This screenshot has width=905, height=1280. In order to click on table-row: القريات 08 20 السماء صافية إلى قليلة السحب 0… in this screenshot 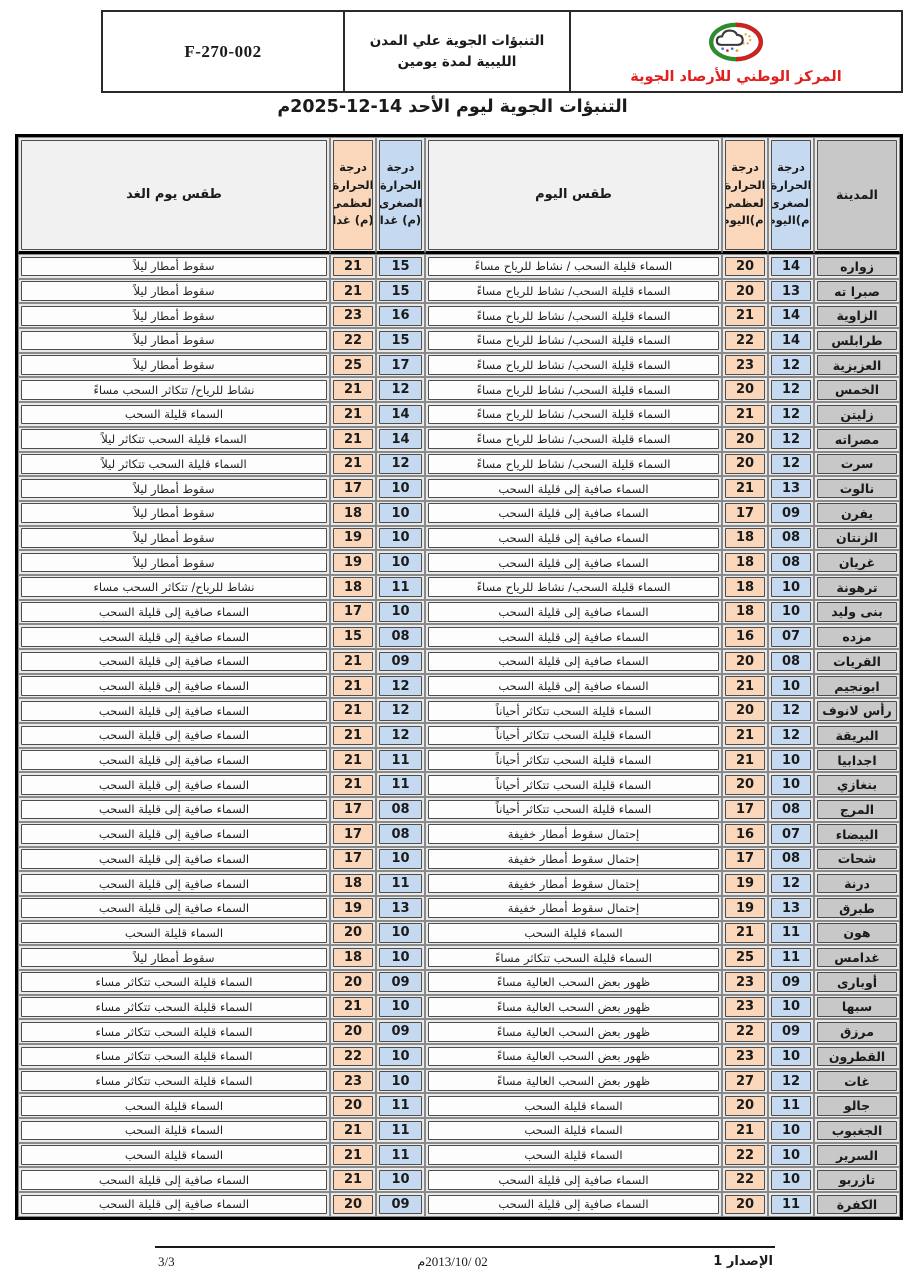, I will do `click(459, 661)`.